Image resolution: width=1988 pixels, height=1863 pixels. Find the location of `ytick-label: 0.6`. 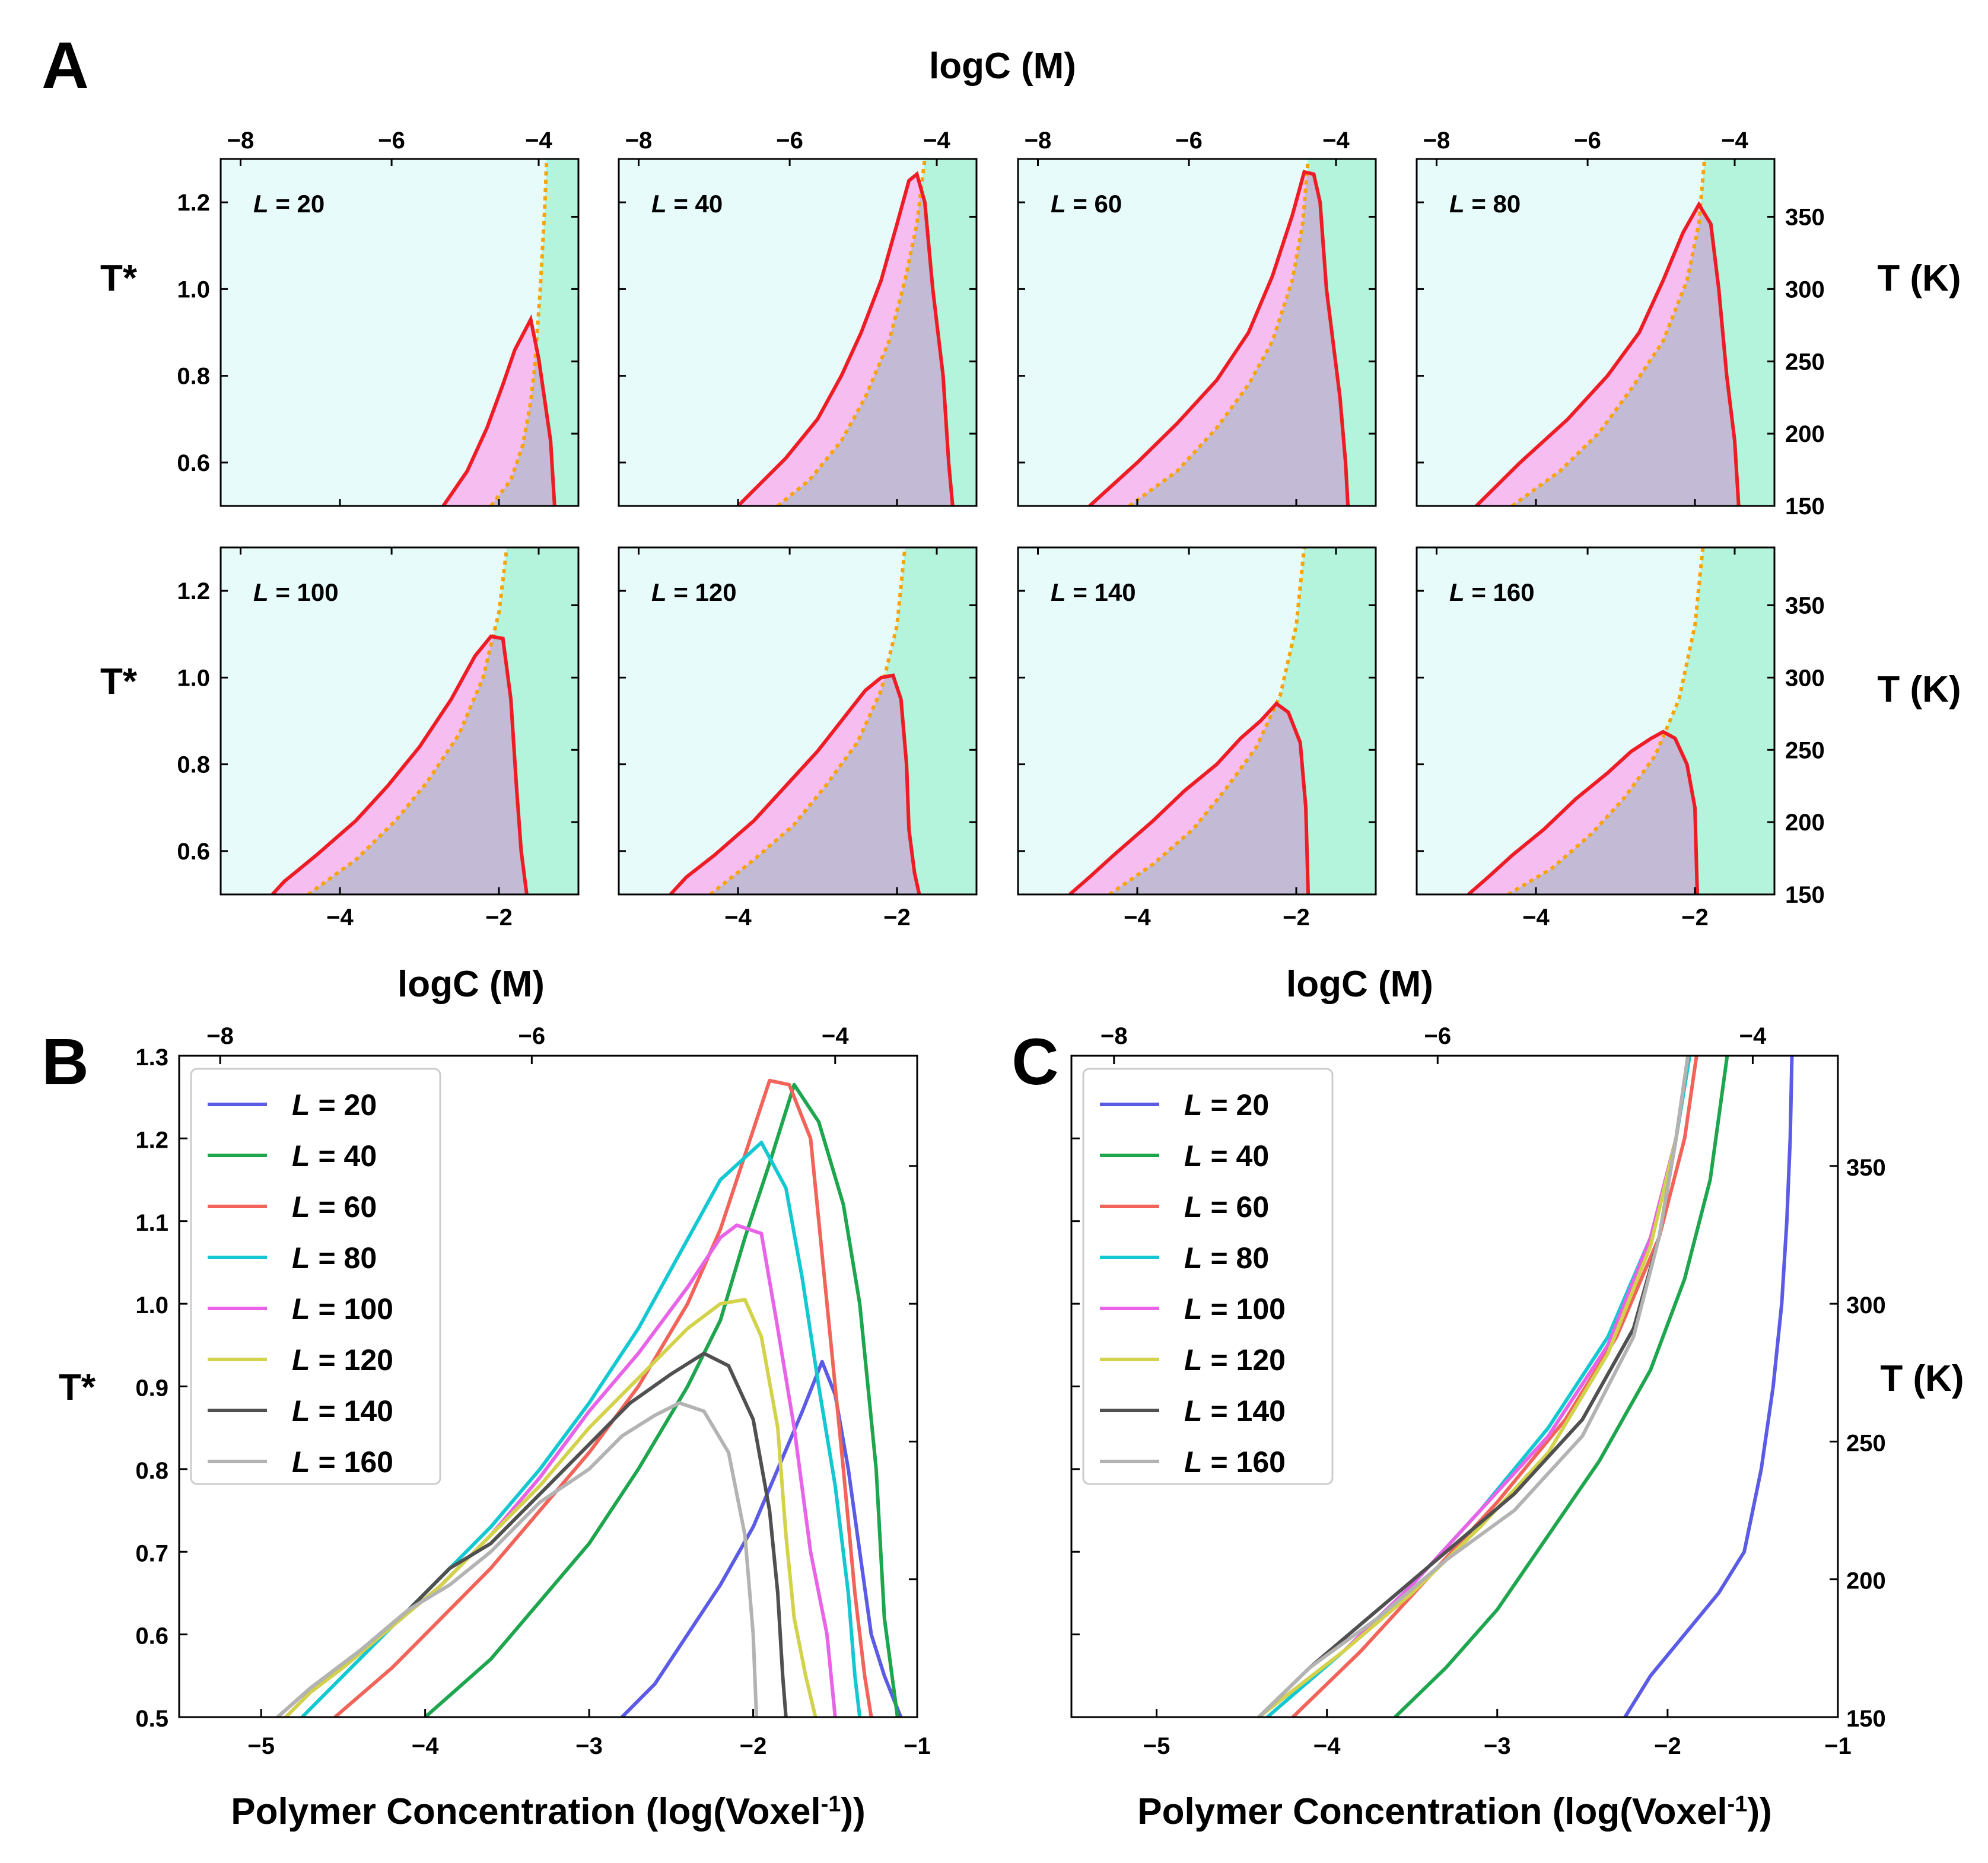

ytick-label: 0.6 is located at coordinates (193, 852).